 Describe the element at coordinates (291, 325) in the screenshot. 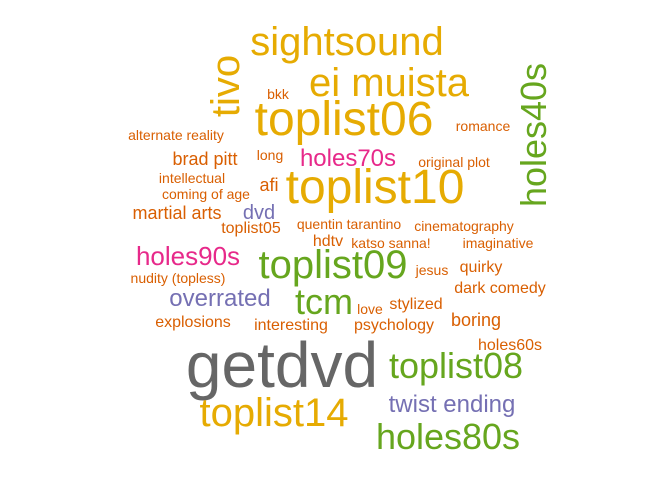

I see `word-interesting: interesting` at that location.